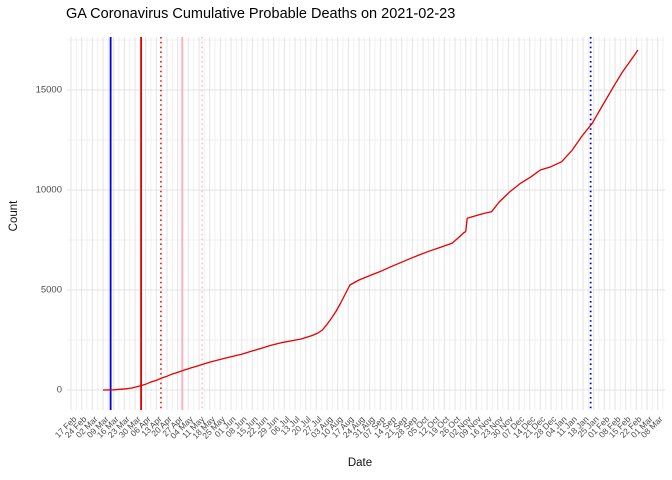 Image resolution: width=672 pixels, height=480 pixels. Describe the element at coordinates (360, 463) in the screenshot. I see `x-axis-title: Date` at that location.